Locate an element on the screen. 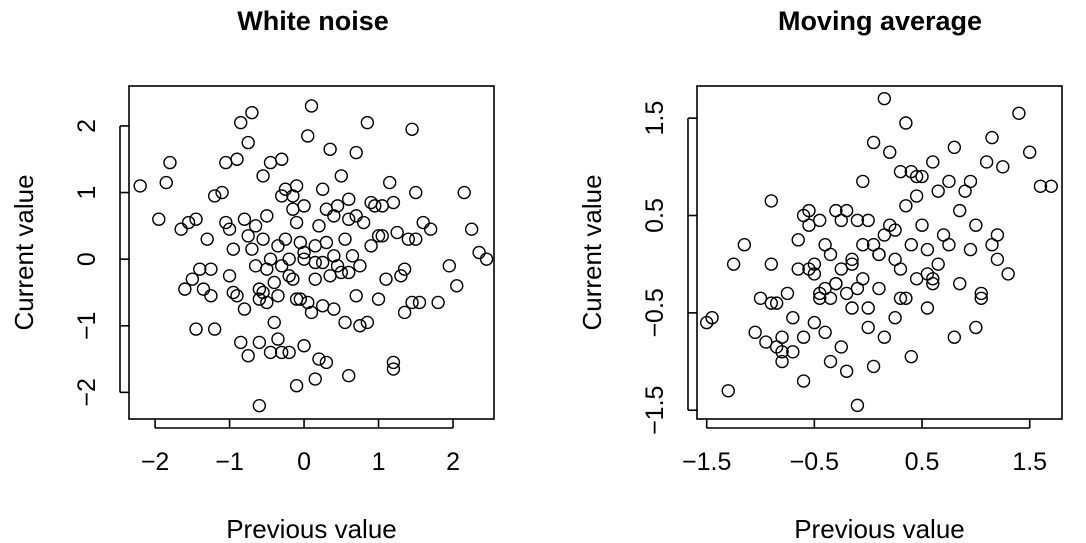  x-tick-label: 2 is located at coordinates (453, 462).